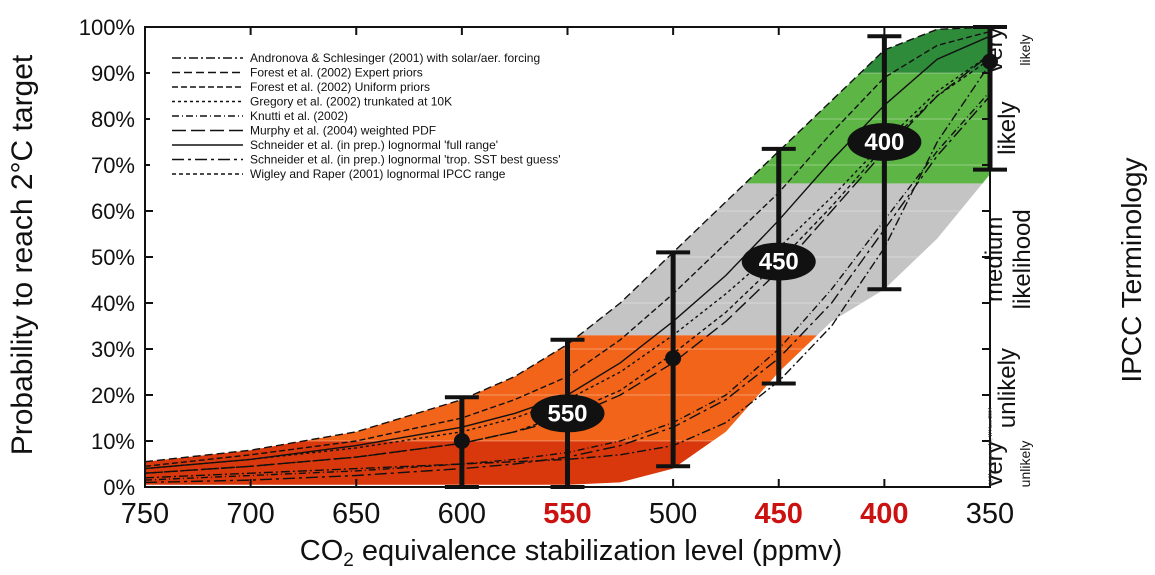  Describe the element at coordinates (113, 395) in the screenshot. I see `y-tick-label: 20%` at that location.